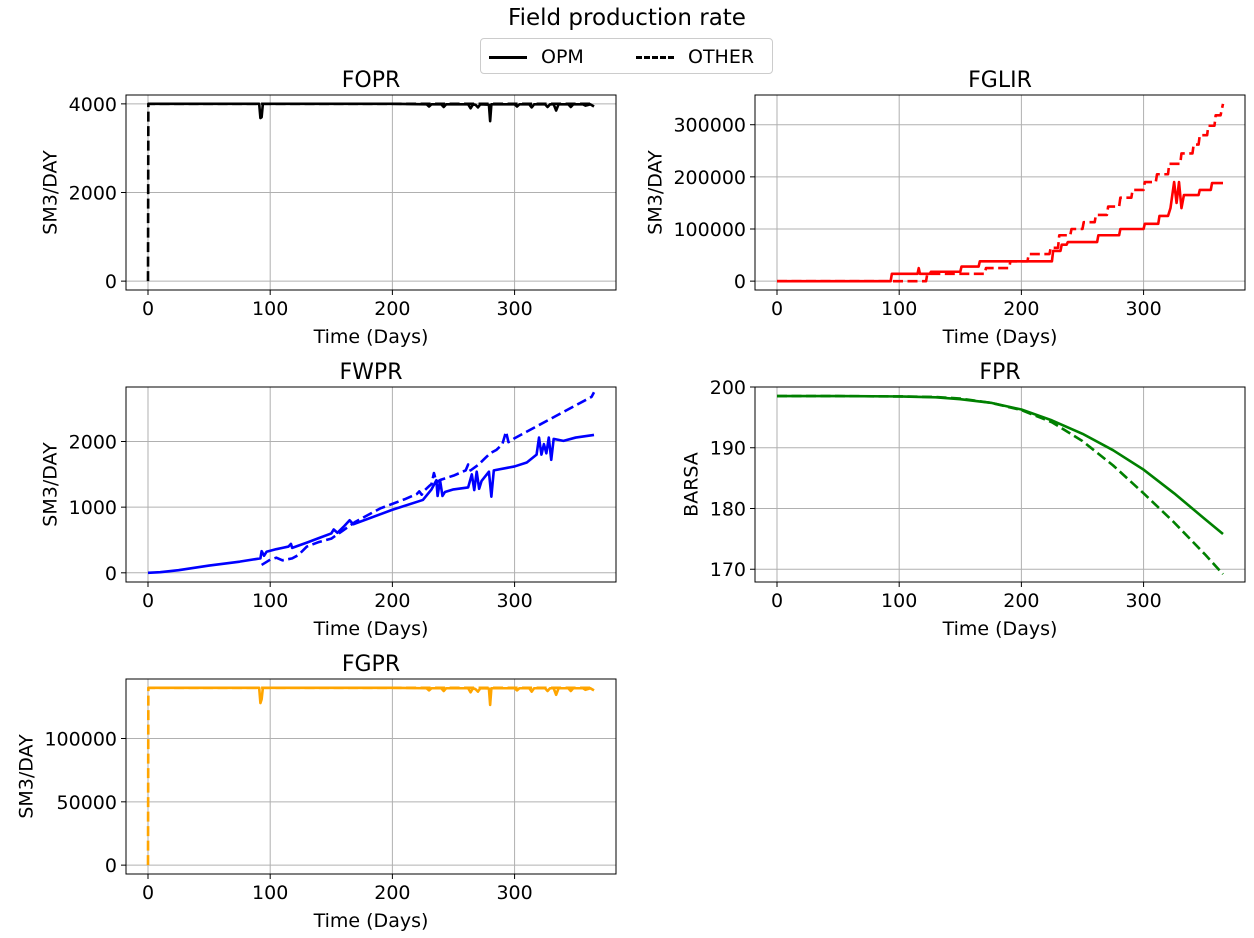  I want to click on y-tick-label: 180, so click(728, 509).